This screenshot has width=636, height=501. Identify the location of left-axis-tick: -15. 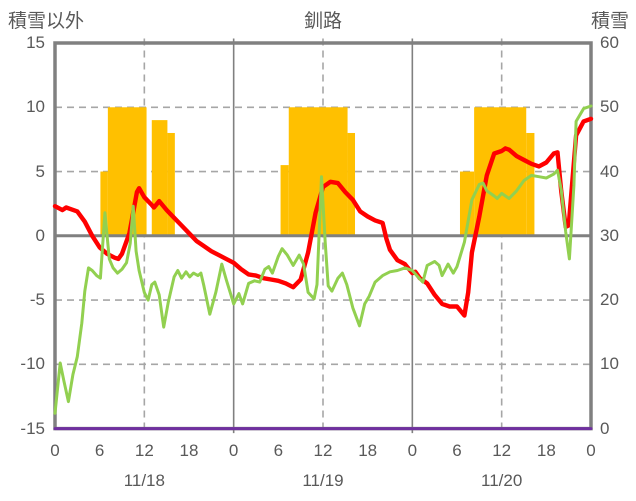
(32, 428).